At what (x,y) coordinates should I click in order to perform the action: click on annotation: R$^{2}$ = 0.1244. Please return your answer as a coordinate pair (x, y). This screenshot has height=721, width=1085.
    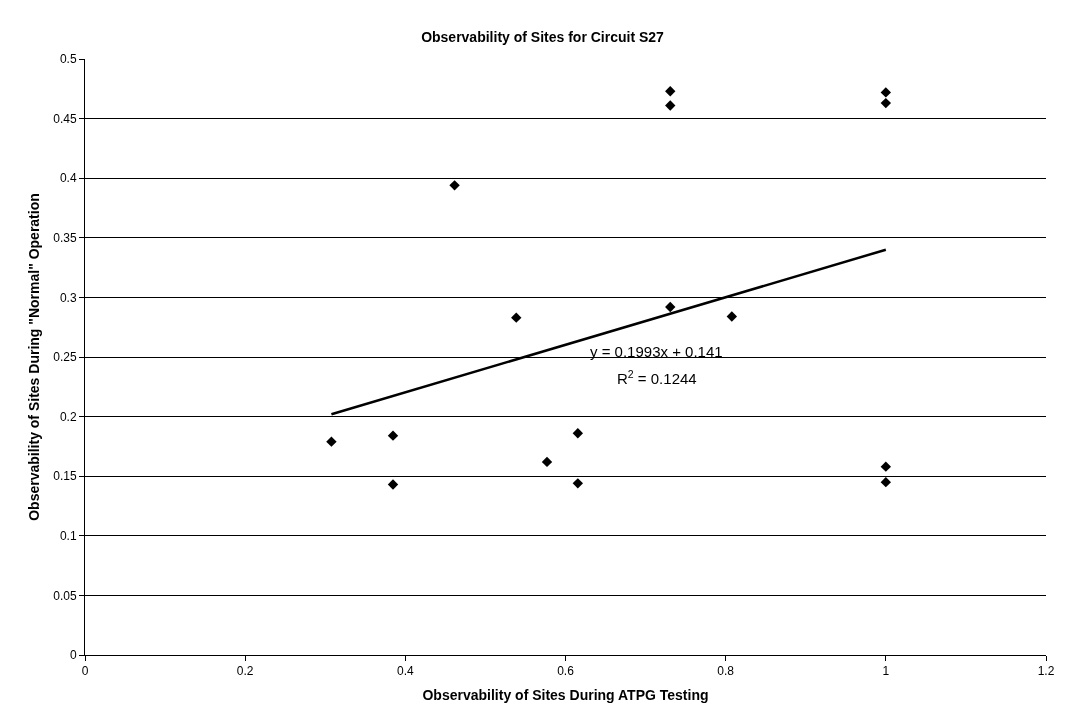
    Looking at the image, I should click on (657, 378).